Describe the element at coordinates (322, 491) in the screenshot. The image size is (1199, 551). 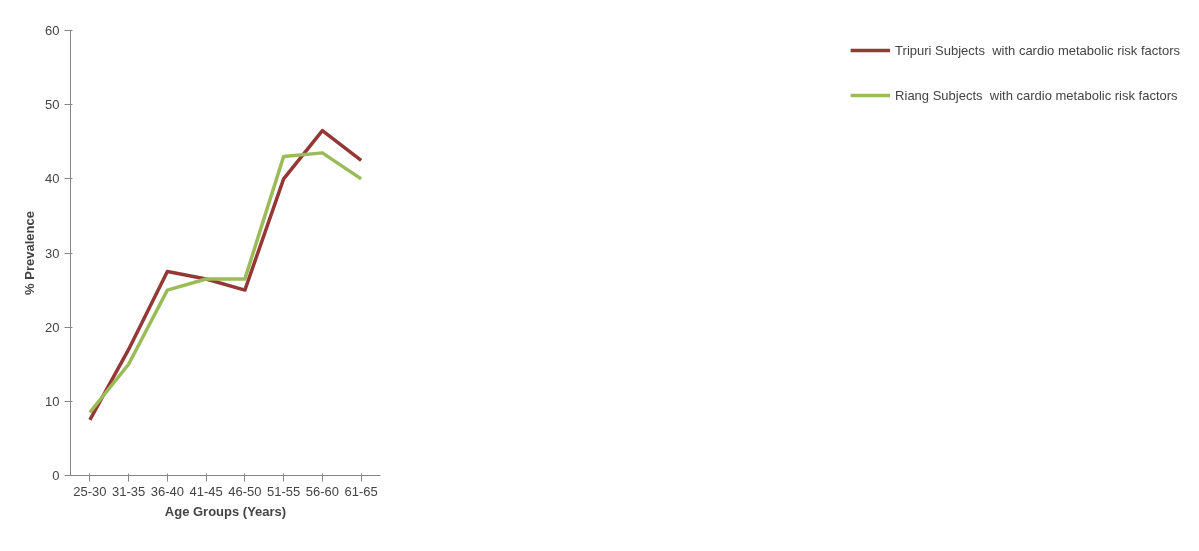
I see `x-tick-label: 56-60` at that location.